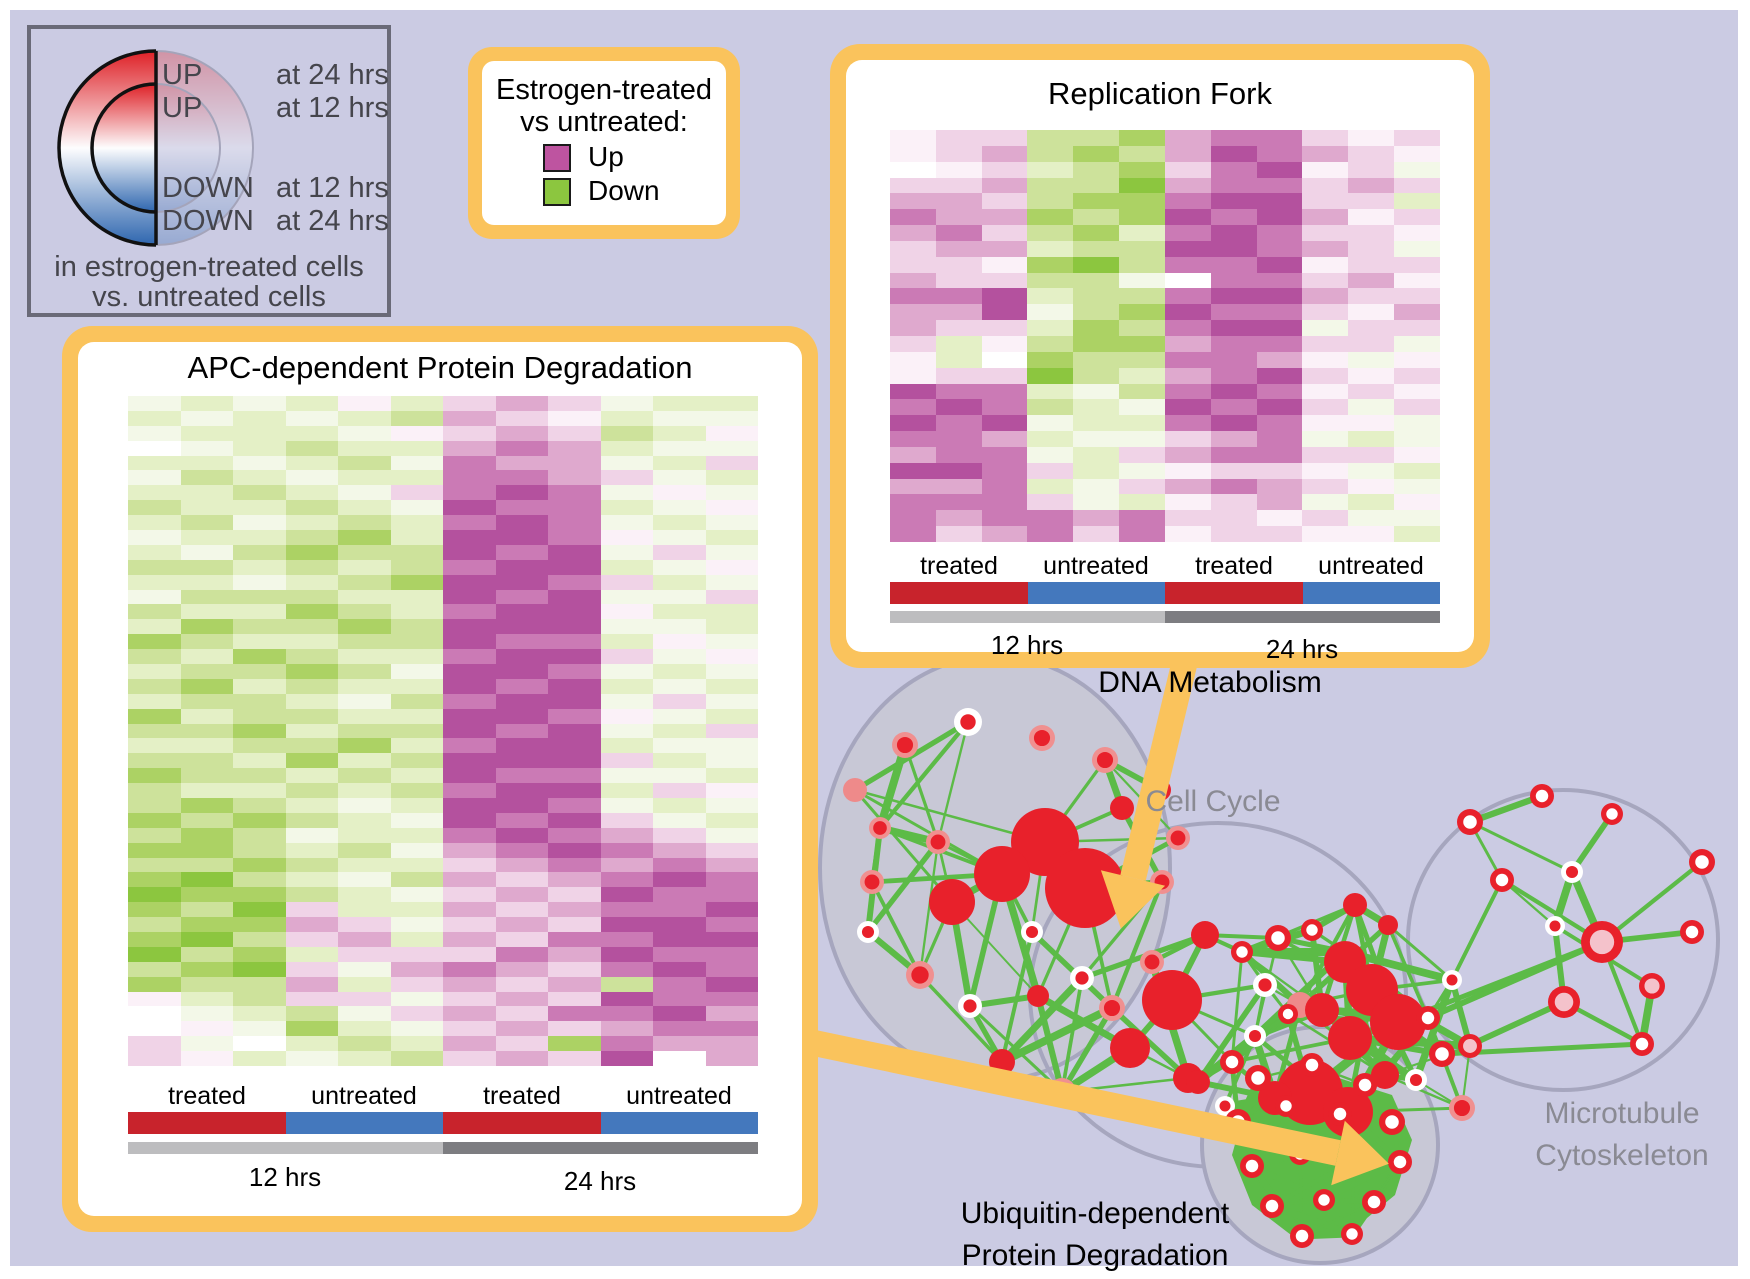 Image resolution: width=1750 pixels, height=1279 pixels. What do you see at coordinates (953, 782) in the screenshot?
I see `network-edge` at bounding box center [953, 782].